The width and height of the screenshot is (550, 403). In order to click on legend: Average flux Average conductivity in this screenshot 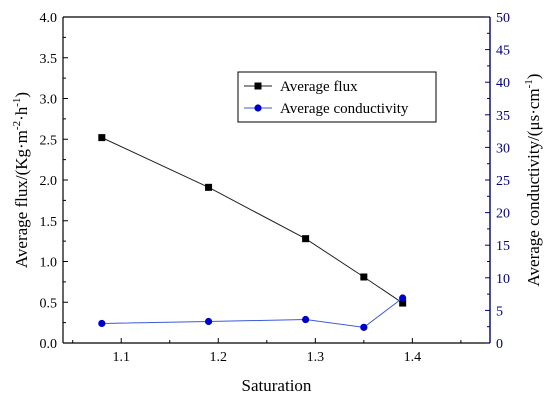, I will do `click(337, 97)`.